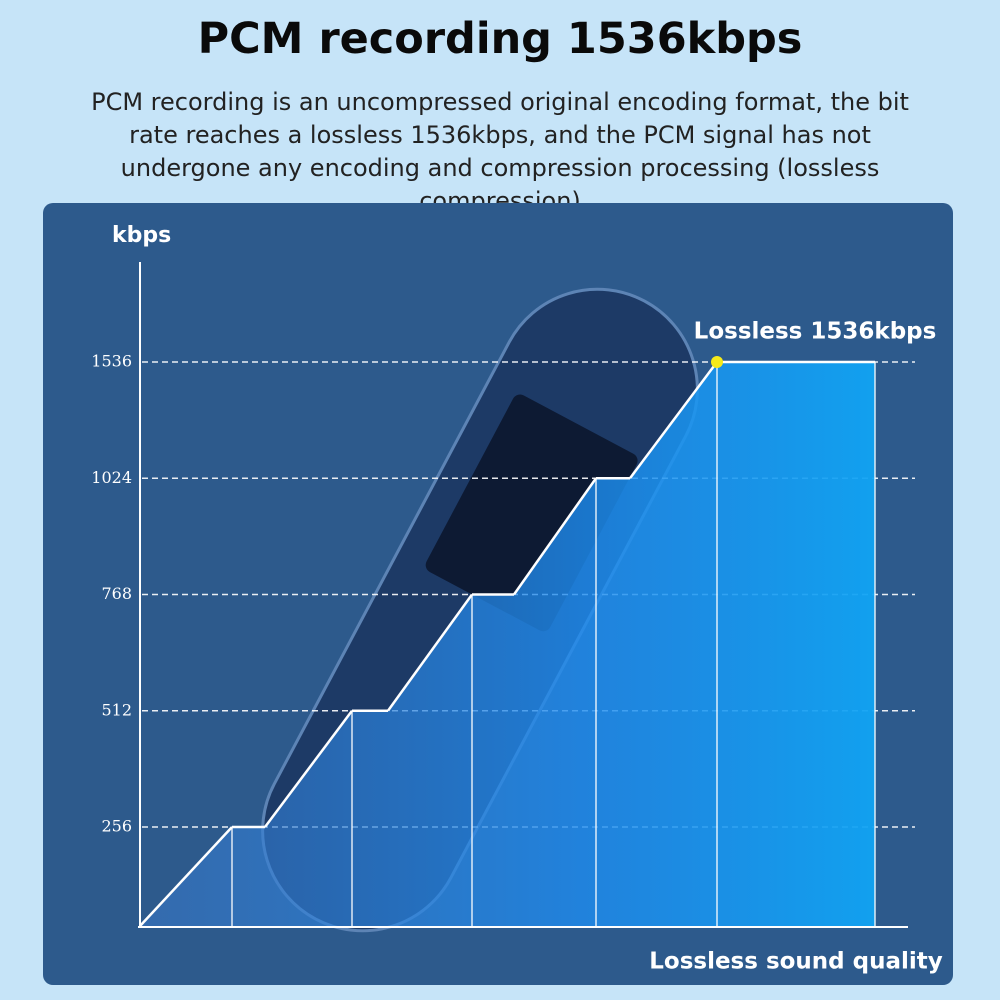 This screenshot has height=1000, width=1000. I want to click on y-tick-label: 768, so click(116, 593).